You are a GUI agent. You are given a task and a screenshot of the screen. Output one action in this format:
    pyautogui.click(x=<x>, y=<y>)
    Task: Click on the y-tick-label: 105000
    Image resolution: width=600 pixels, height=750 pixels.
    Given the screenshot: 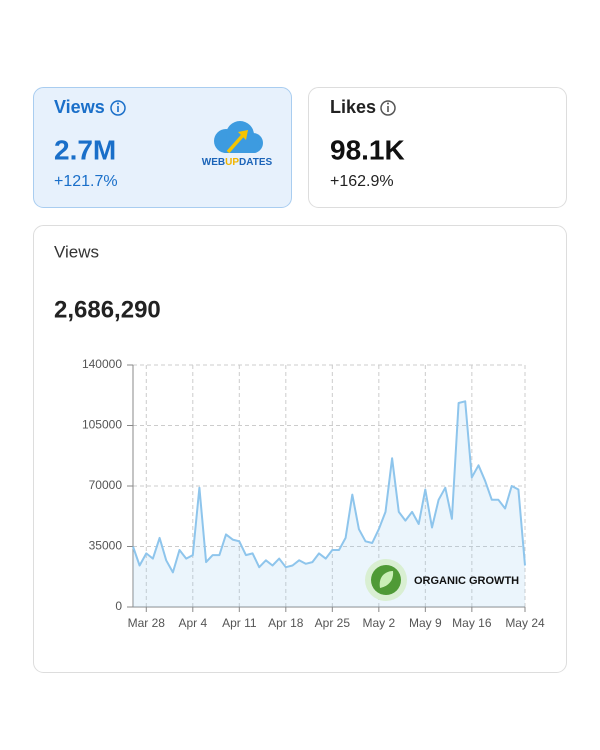 What is the action you would take?
    pyautogui.click(x=102, y=425)
    